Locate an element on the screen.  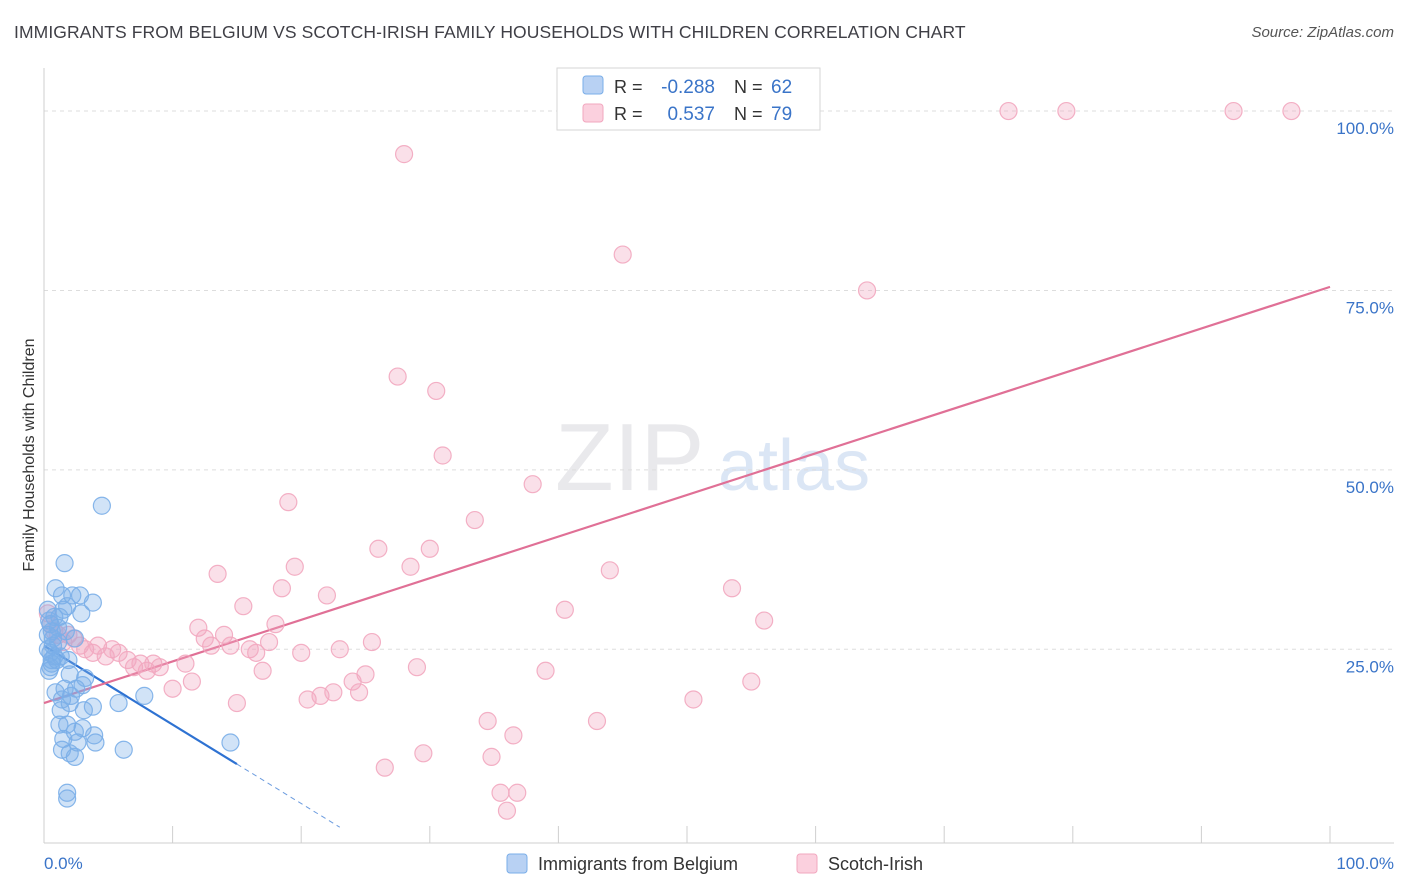
y-tick-label-75: 75.0% is located at coordinates (1370, 307).